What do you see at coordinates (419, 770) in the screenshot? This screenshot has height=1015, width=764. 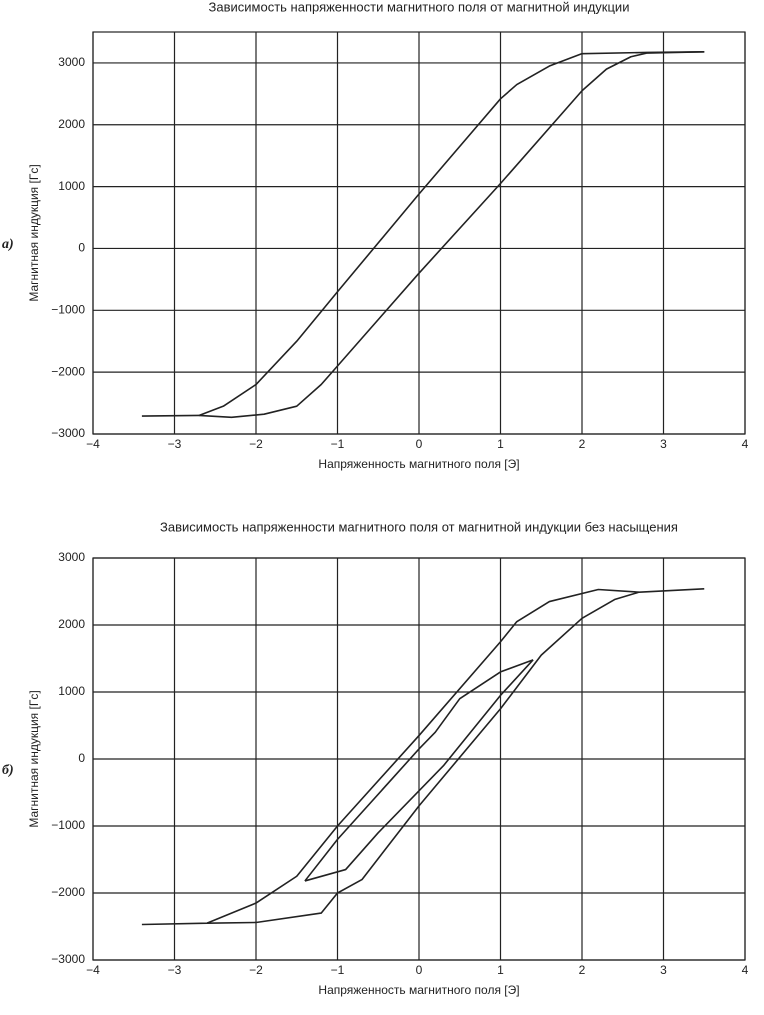 I see `line` at bounding box center [419, 770].